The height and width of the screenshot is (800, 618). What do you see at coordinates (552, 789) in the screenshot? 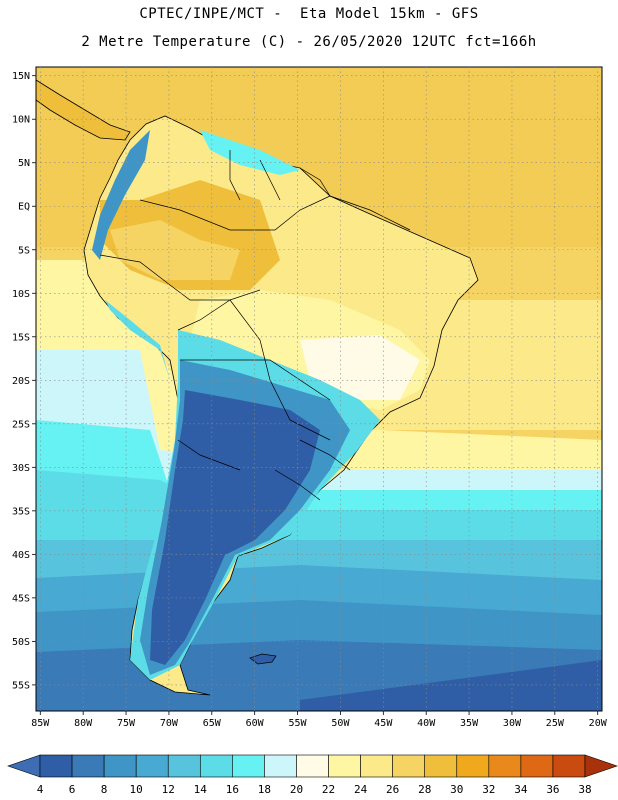
I see `colorbar-level-label: 36` at bounding box center [552, 789].